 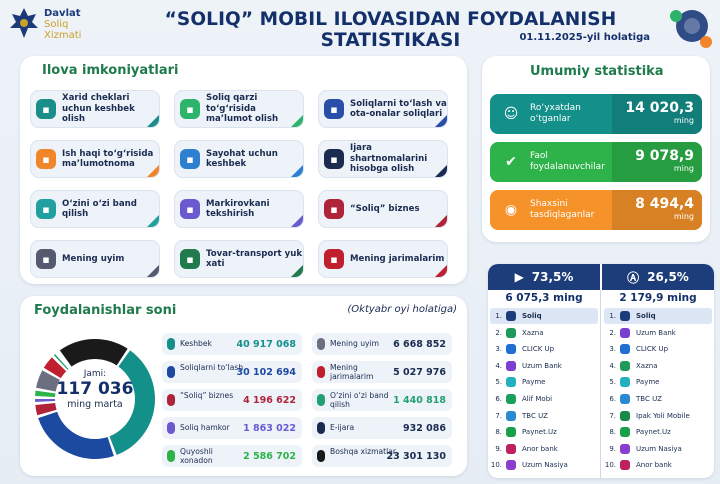 What do you see at coordinates (657, 114) in the screenshot?
I see `stat-value-box: 14 020,3 ming` at bounding box center [657, 114].